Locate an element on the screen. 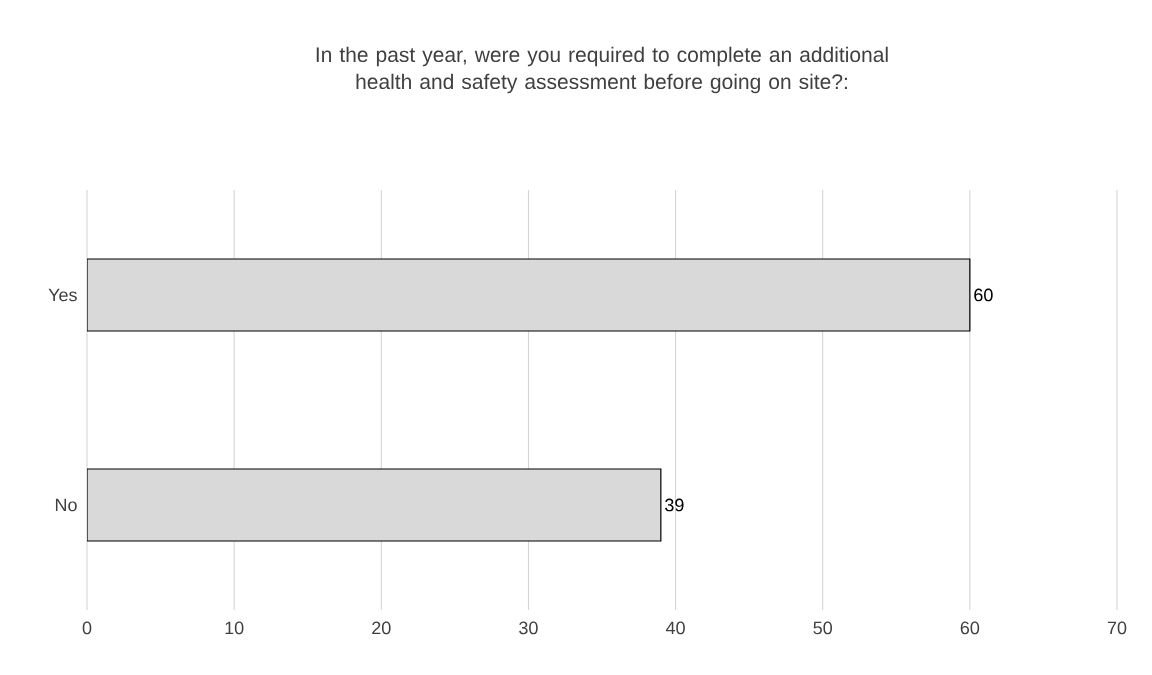 This screenshot has height=675, width=1152. chart-title: In the past year, were you required to complete an additional health and safety assessment before going on site?: is located at coordinates (602, 70).